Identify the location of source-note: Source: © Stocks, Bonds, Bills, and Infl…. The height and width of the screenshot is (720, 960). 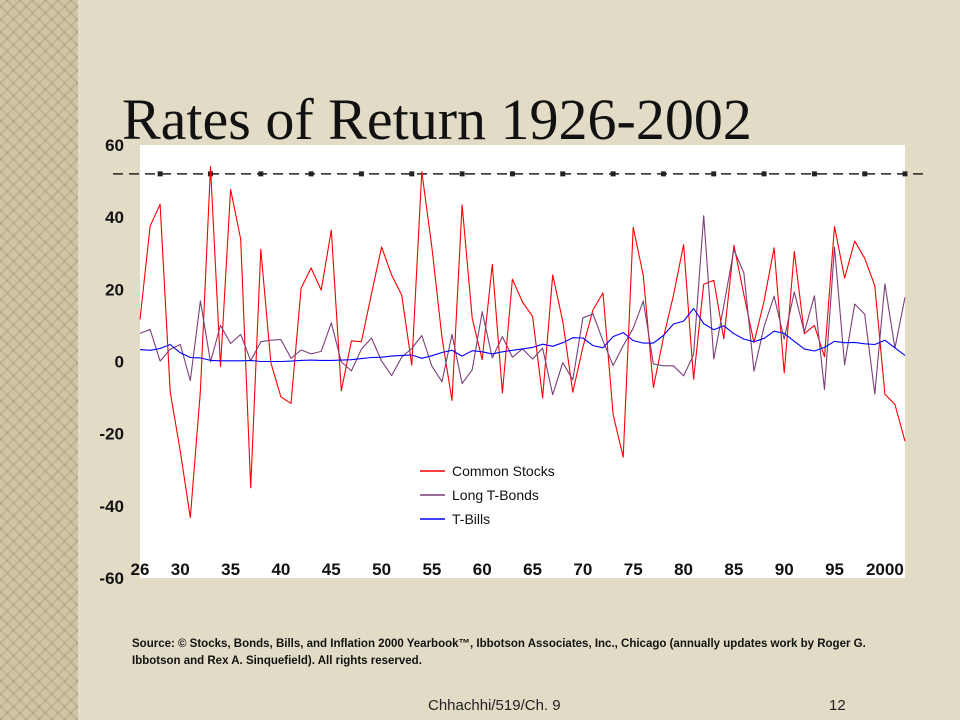
(499, 652).